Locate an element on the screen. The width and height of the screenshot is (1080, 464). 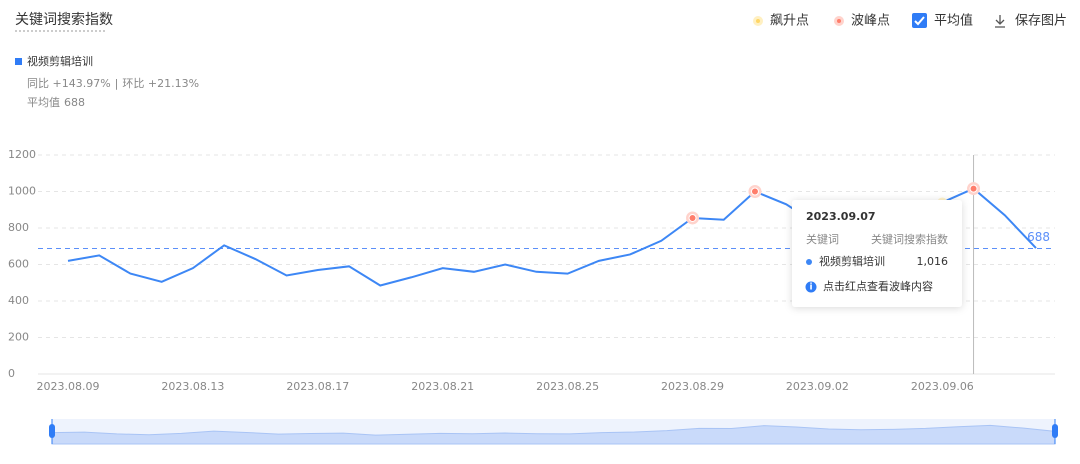
checkbox is located at coordinates (919, 20).